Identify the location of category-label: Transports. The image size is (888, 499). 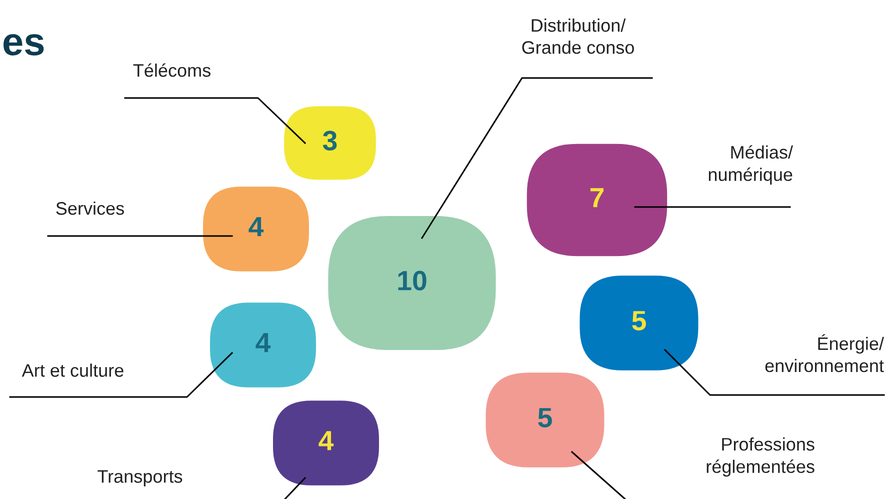
(140, 478).